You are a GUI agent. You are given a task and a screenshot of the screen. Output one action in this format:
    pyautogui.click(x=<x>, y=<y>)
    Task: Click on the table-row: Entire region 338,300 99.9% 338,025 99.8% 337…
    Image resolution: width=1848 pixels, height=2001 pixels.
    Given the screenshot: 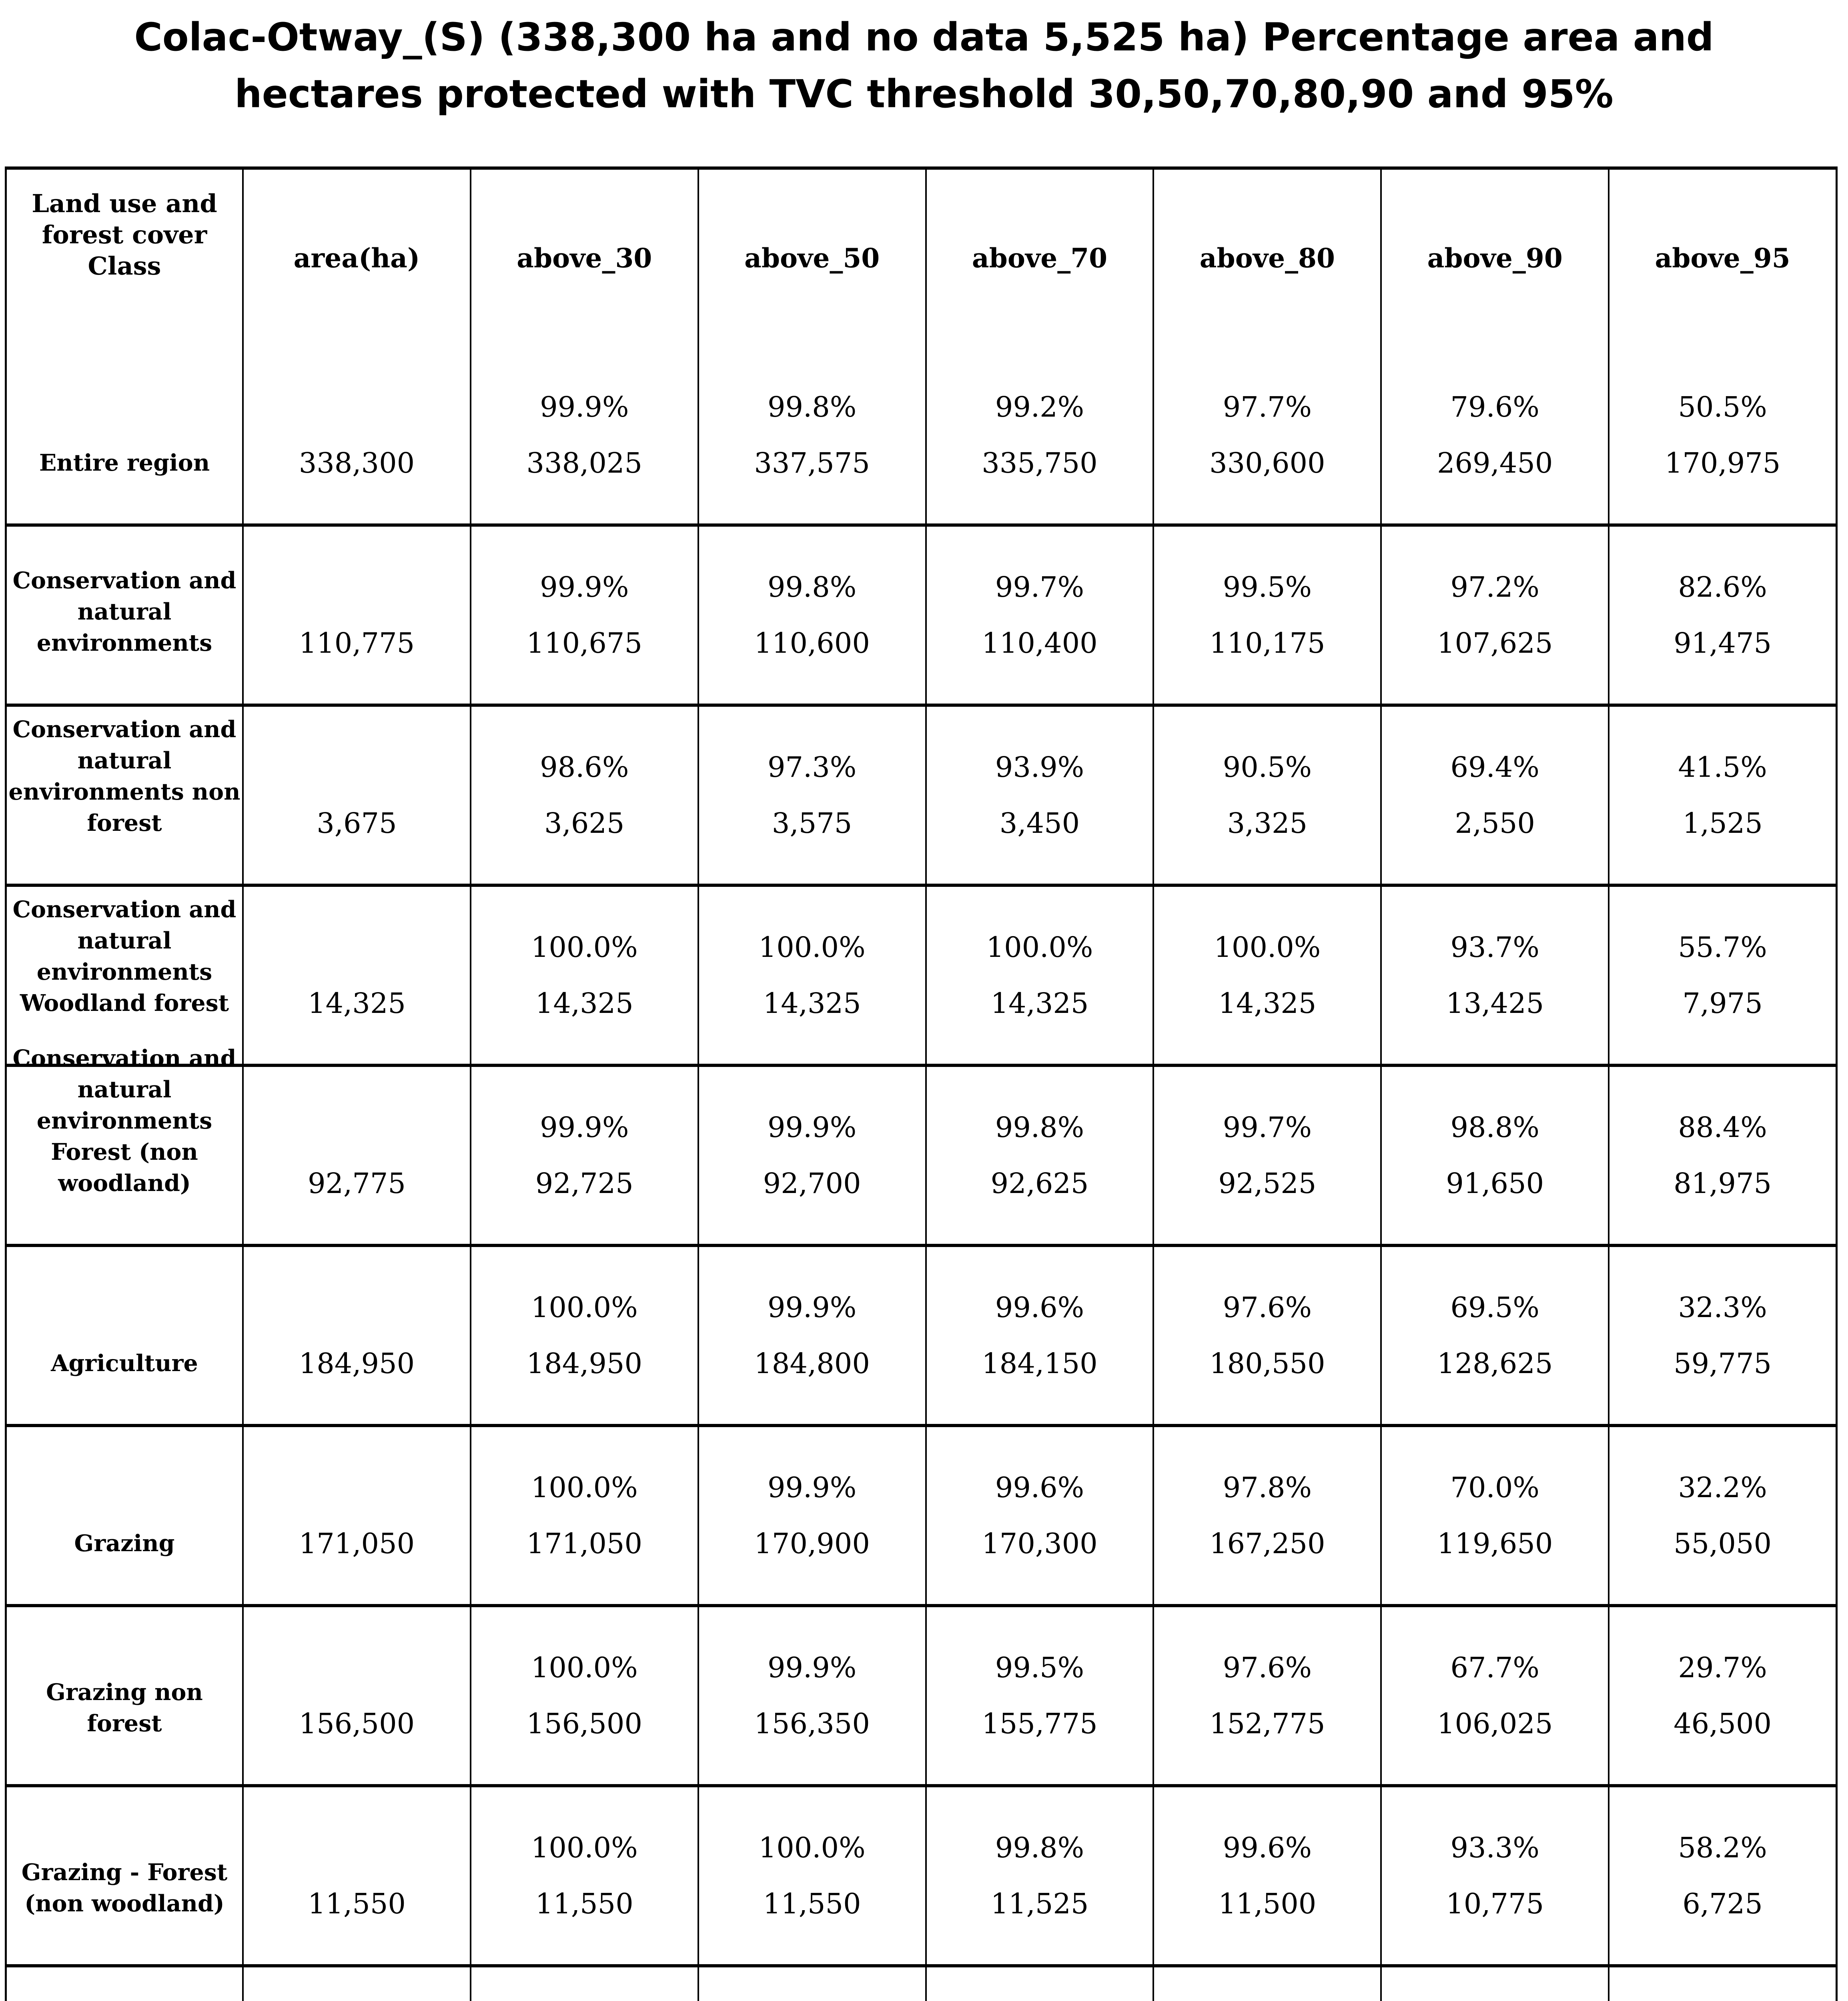 What is the action you would take?
    pyautogui.click(x=921, y=435)
    